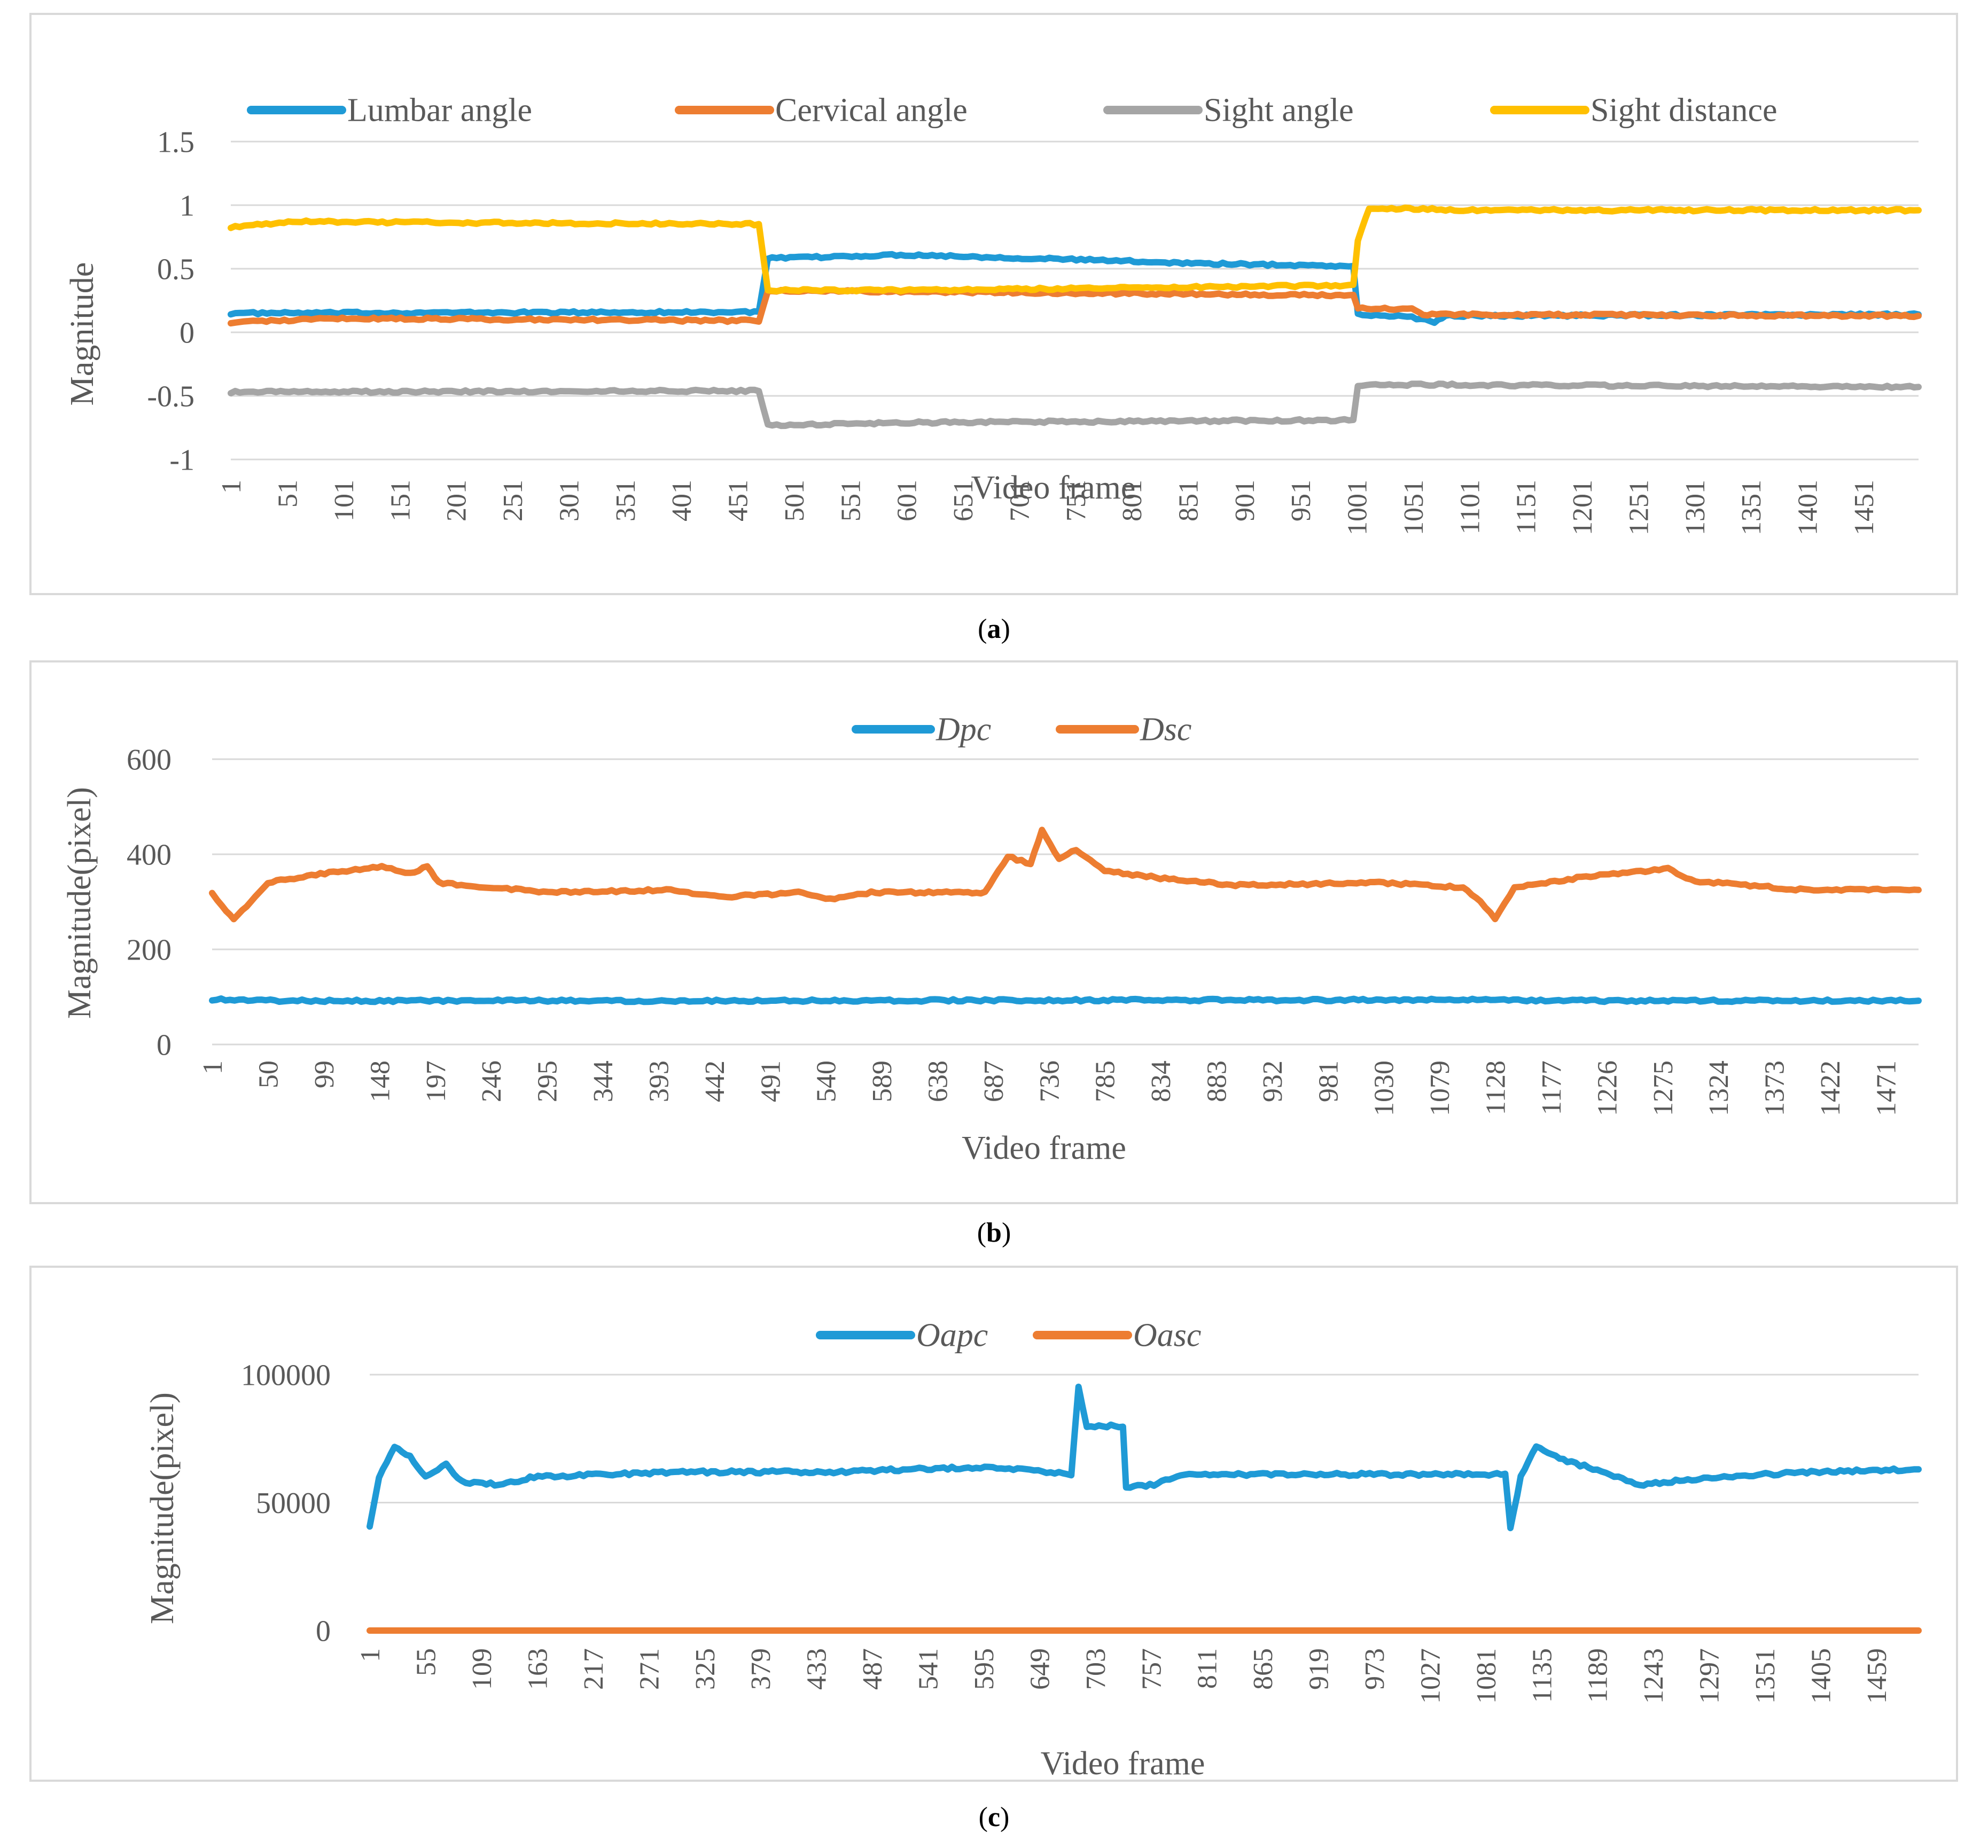 The image size is (1988, 1848). Describe the element at coordinates (1430, 1676) in the screenshot. I see `x-tick-label-c-19: 1027` at that location.